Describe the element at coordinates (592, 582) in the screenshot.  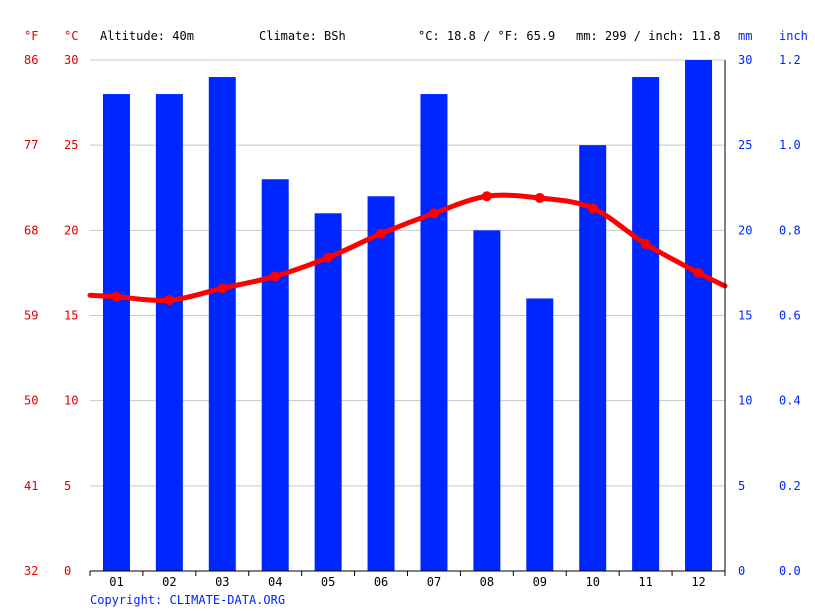
I see `month-tick-label: 10` at that location.